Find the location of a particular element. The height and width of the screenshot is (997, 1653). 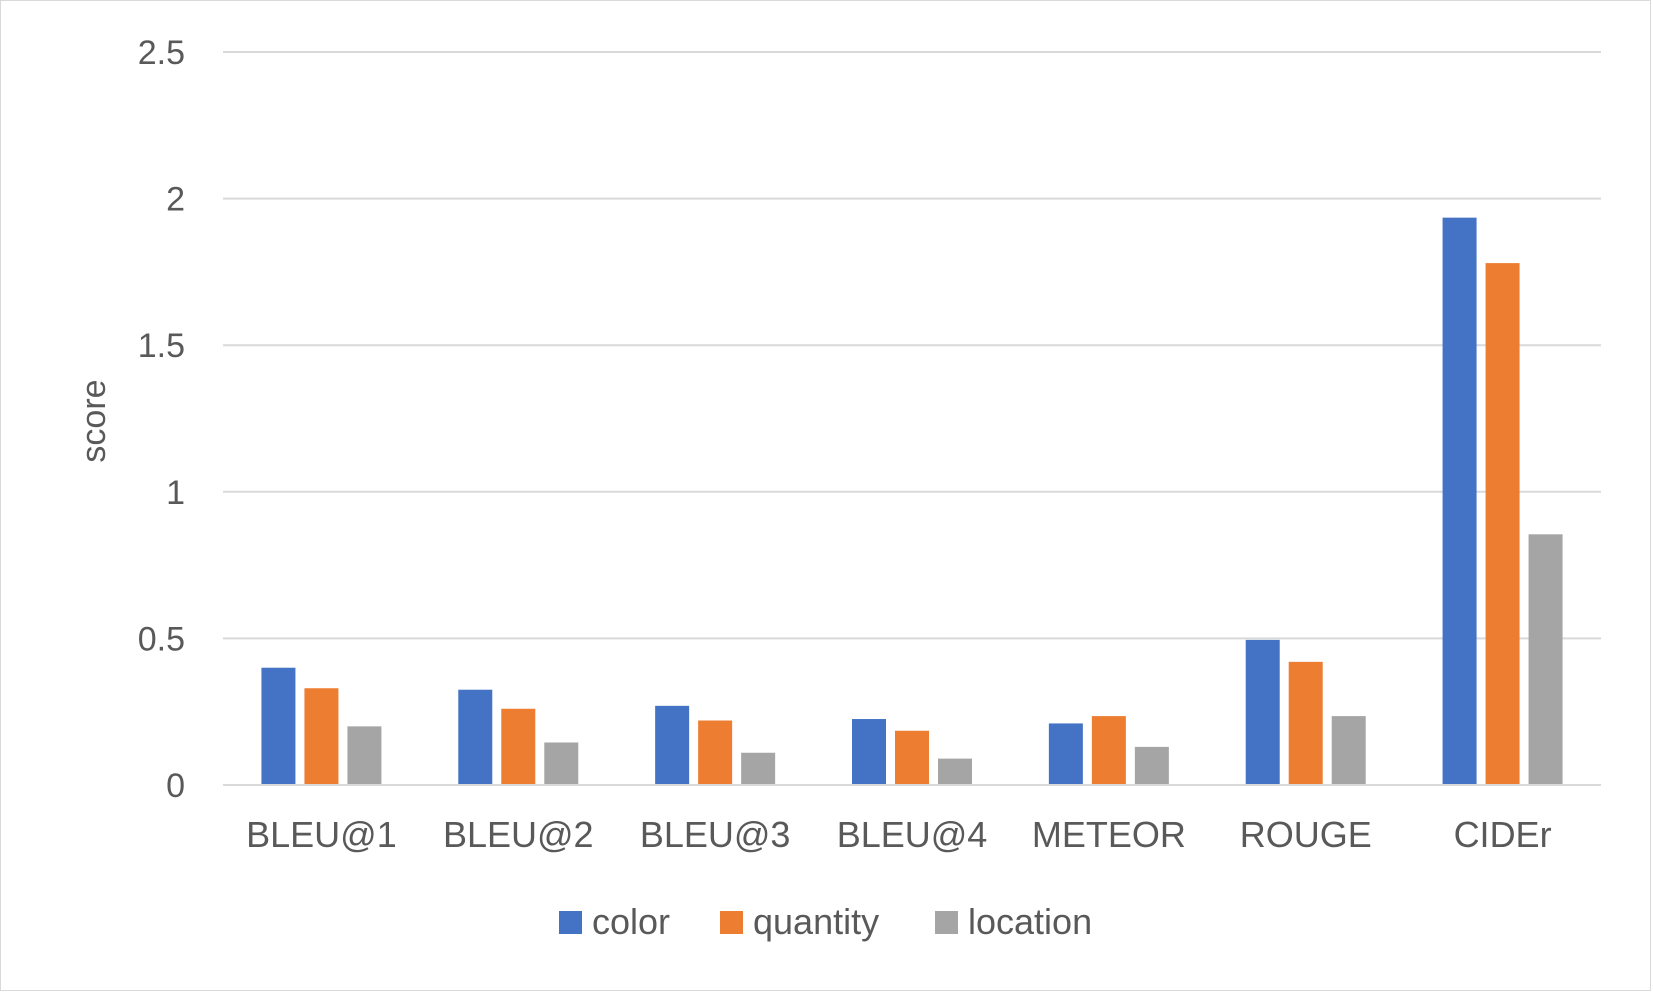

y-axis-label: score is located at coordinates (94, 420).